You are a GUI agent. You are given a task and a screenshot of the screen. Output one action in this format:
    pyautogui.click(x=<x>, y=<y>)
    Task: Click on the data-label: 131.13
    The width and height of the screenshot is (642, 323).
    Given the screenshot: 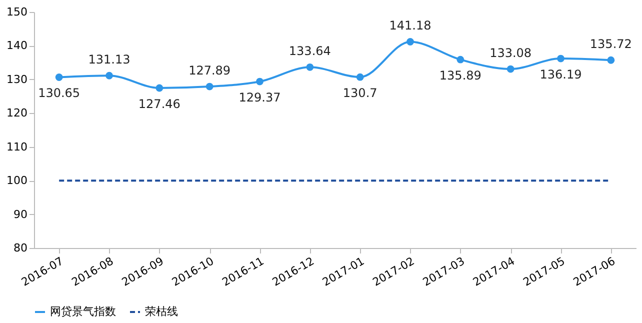 What is the action you would take?
    pyautogui.click(x=109, y=59)
    